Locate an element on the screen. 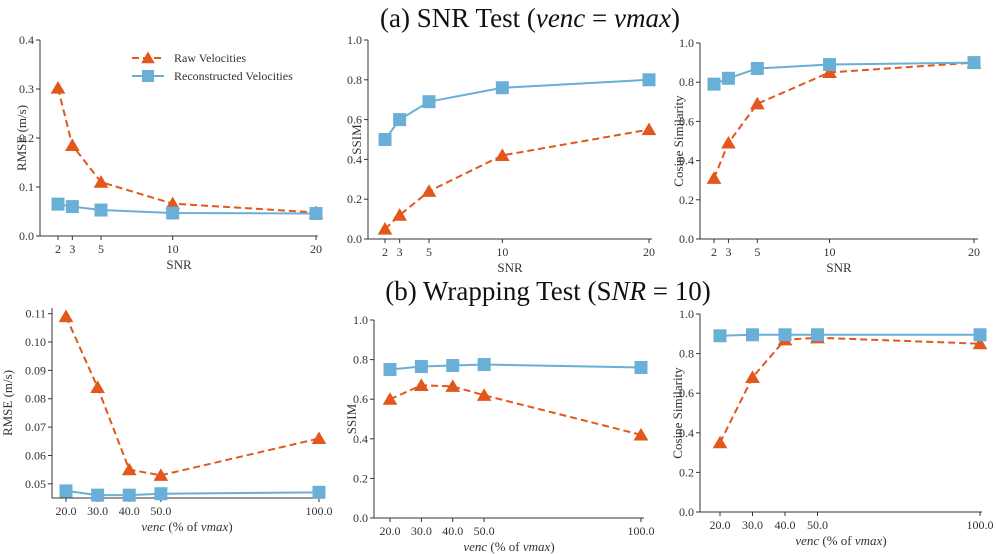 The image size is (996, 554). x-tick-label: 50.0 is located at coordinates (817, 525).